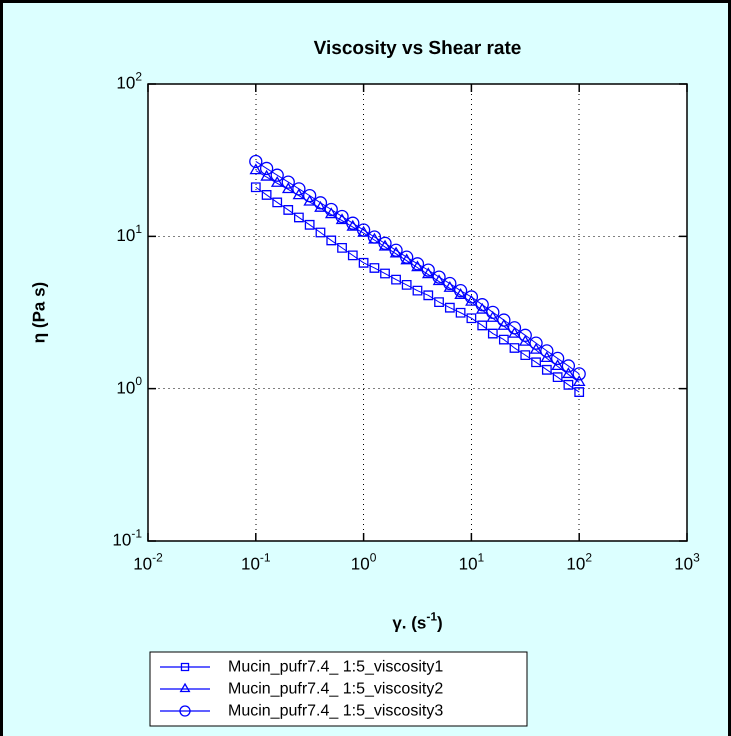 The width and height of the screenshot is (731, 736). I want to click on legend-label: Mucin_pufr7.4_ 1:5_viscosity2, so click(336, 689).